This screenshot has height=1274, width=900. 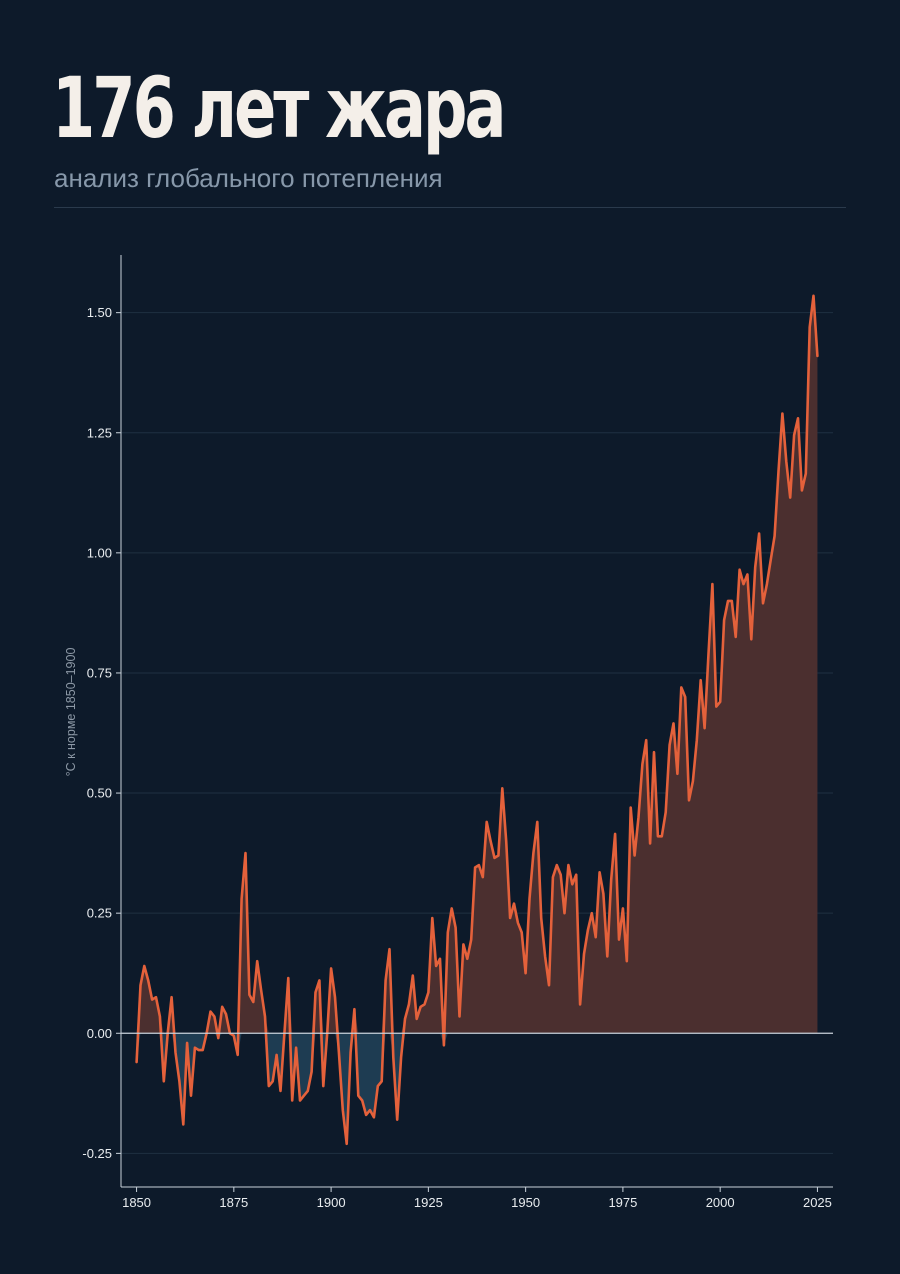 What do you see at coordinates (331, 1202) in the screenshot?
I see `x-tick-label: 1900` at bounding box center [331, 1202].